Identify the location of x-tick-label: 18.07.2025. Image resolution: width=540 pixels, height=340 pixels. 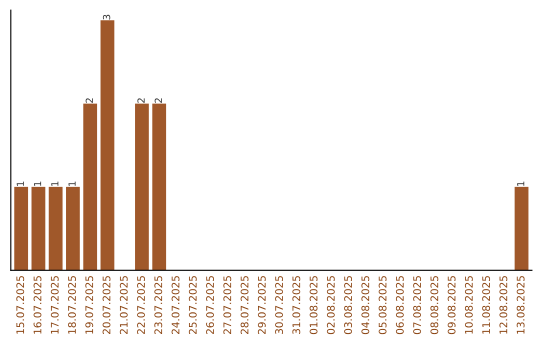
(72, 305).